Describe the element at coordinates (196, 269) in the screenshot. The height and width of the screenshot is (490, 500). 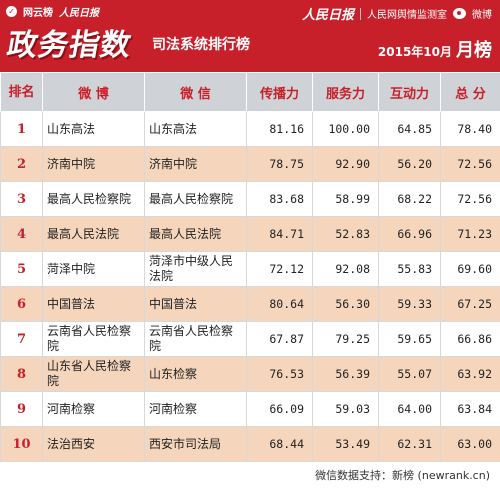
I see `weixin-cell: 菏泽市中级人民法院` at that location.